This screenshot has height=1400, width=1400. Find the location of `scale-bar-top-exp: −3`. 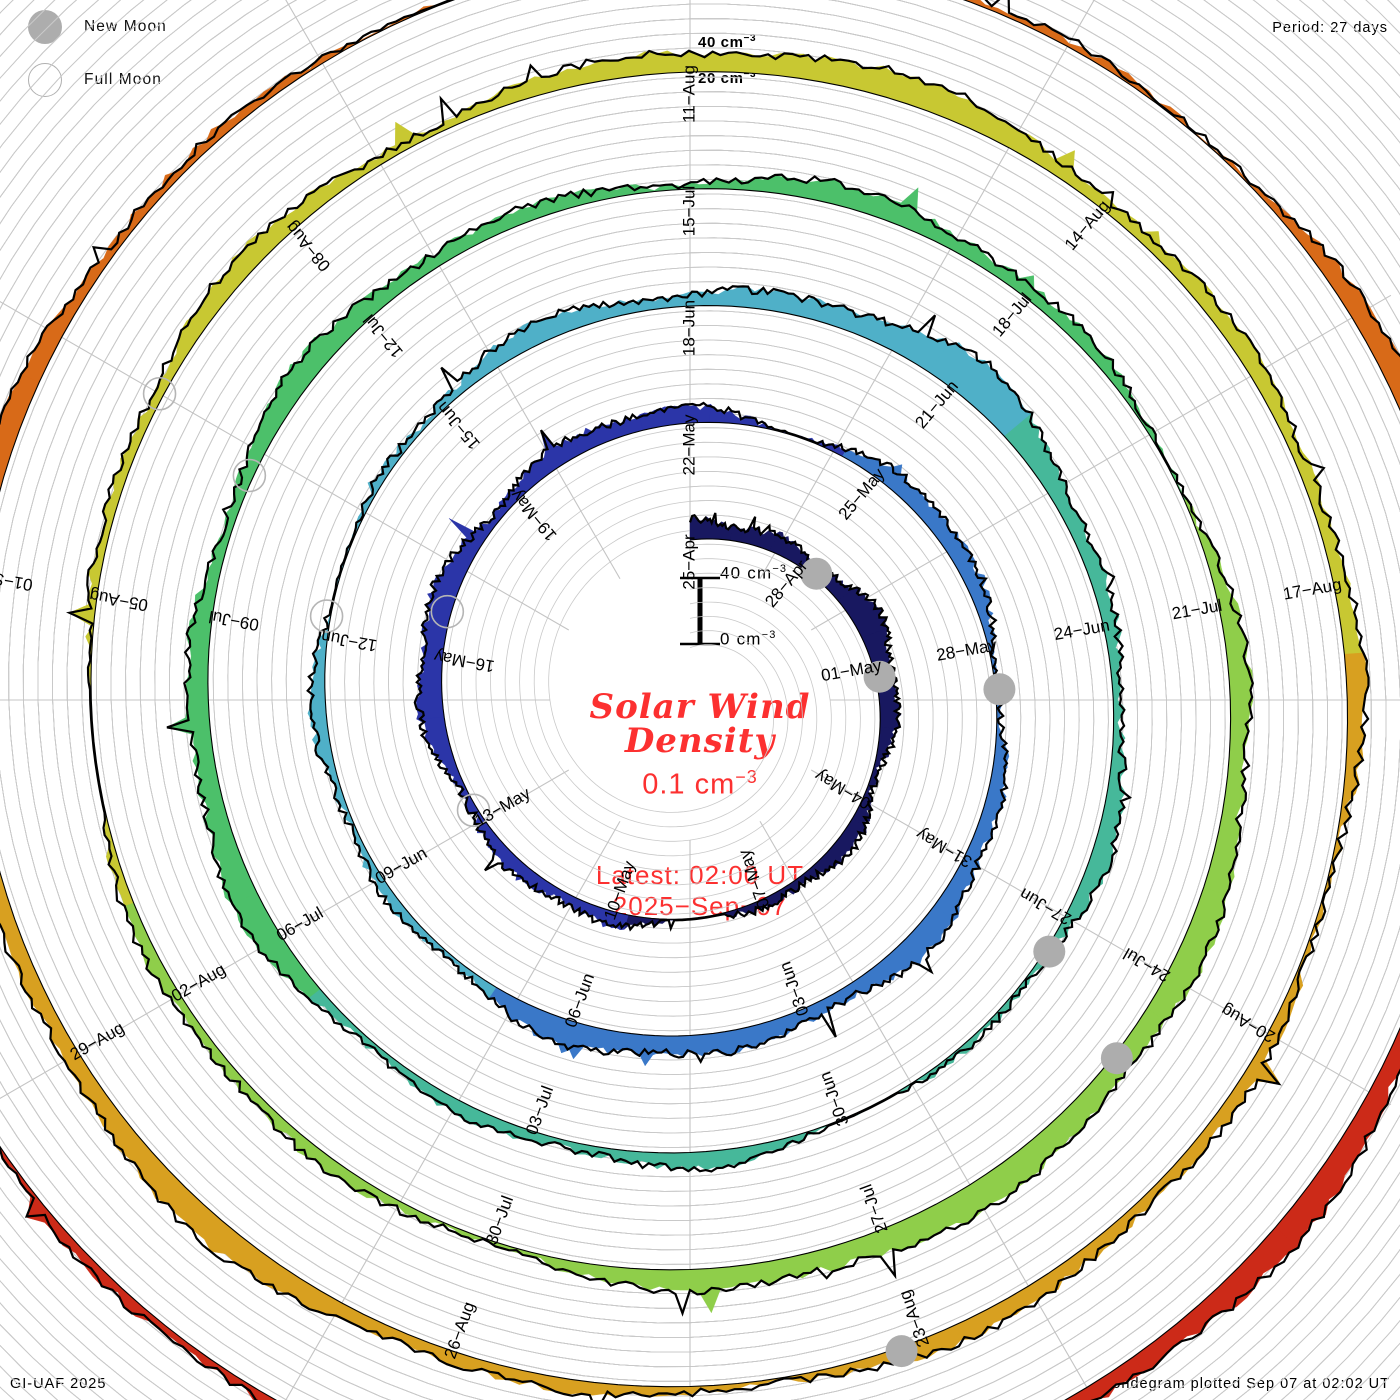

scale-bar-top-exp: −3 is located at coordinates (780, 569).